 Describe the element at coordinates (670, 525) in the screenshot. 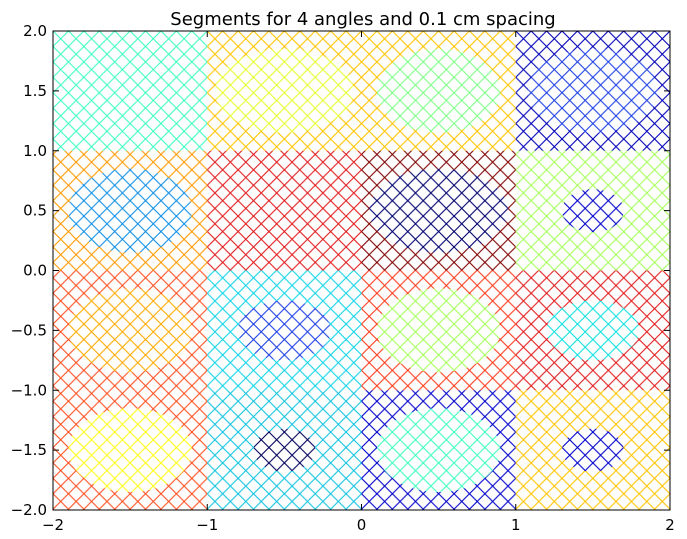

I see `x-tick-label: 2` at that location.